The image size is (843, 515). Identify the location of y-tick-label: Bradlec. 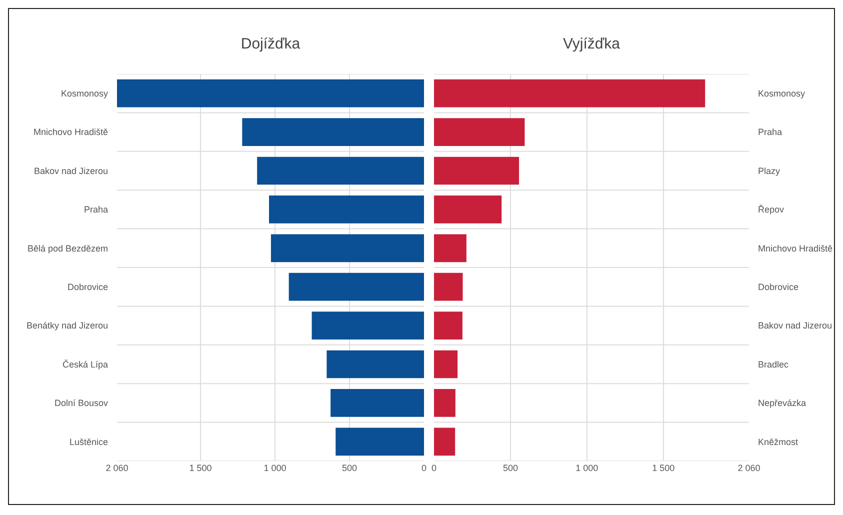
(774, 364).